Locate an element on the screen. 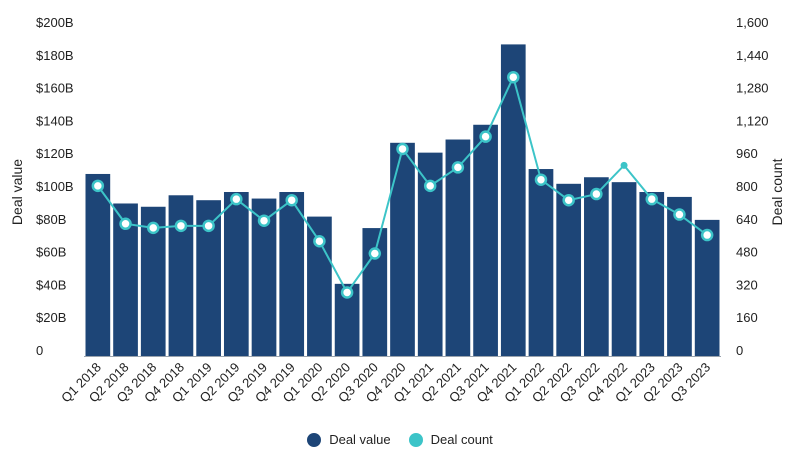 This screenshot has height=471, width=800. legend-item-deal-count: Deal count is located at coordinates (450, 439).